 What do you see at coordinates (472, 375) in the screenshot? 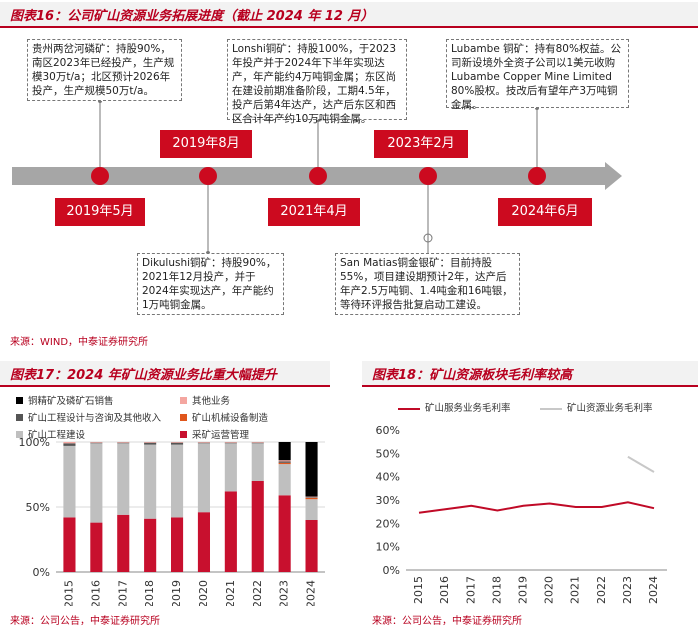
I see `fig18-title: 图表18：矿山资源板块毛利率较高` at bounding box center [472, 375].